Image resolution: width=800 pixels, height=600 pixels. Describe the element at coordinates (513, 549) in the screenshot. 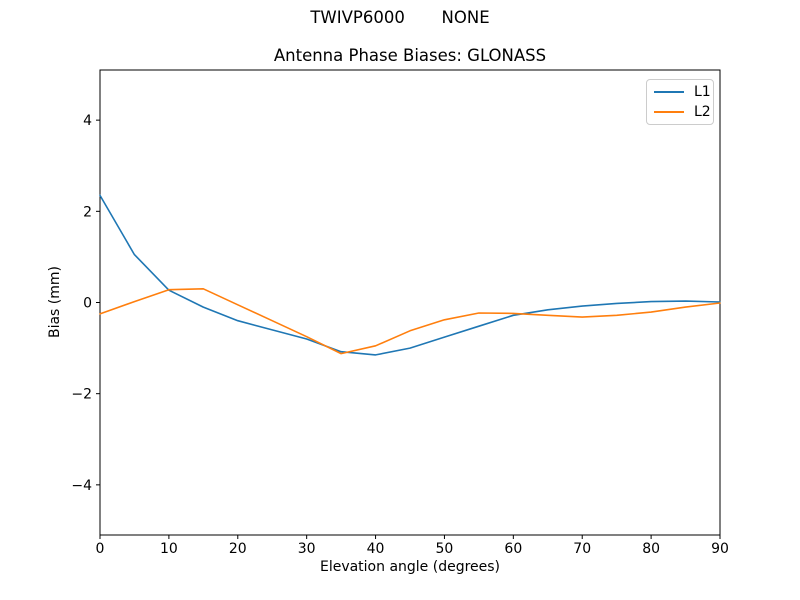

I see `x-tick-label: 60` at that location.